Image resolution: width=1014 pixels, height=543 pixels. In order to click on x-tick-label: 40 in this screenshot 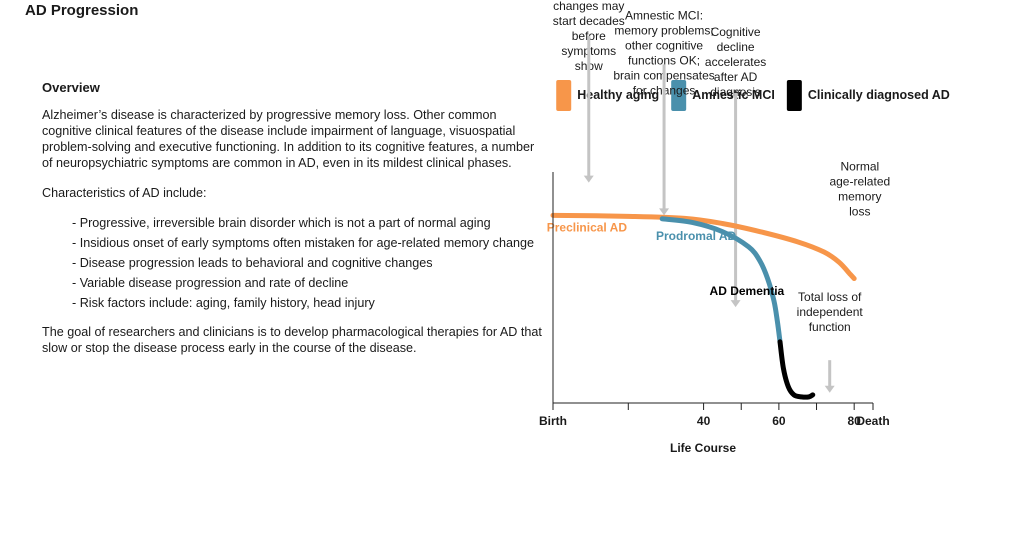, I will do `click(704, 421)`.